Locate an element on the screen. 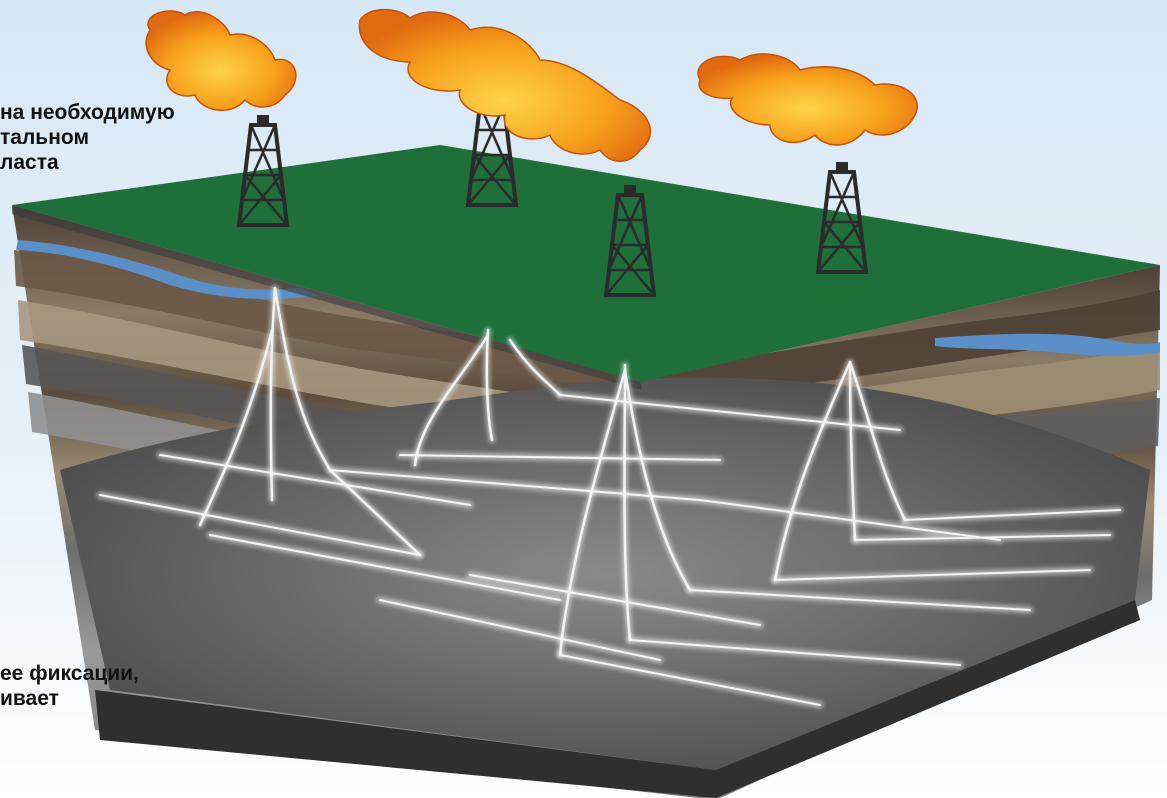  caption-top-line: на необходимую is located at coordinates (87, 112).